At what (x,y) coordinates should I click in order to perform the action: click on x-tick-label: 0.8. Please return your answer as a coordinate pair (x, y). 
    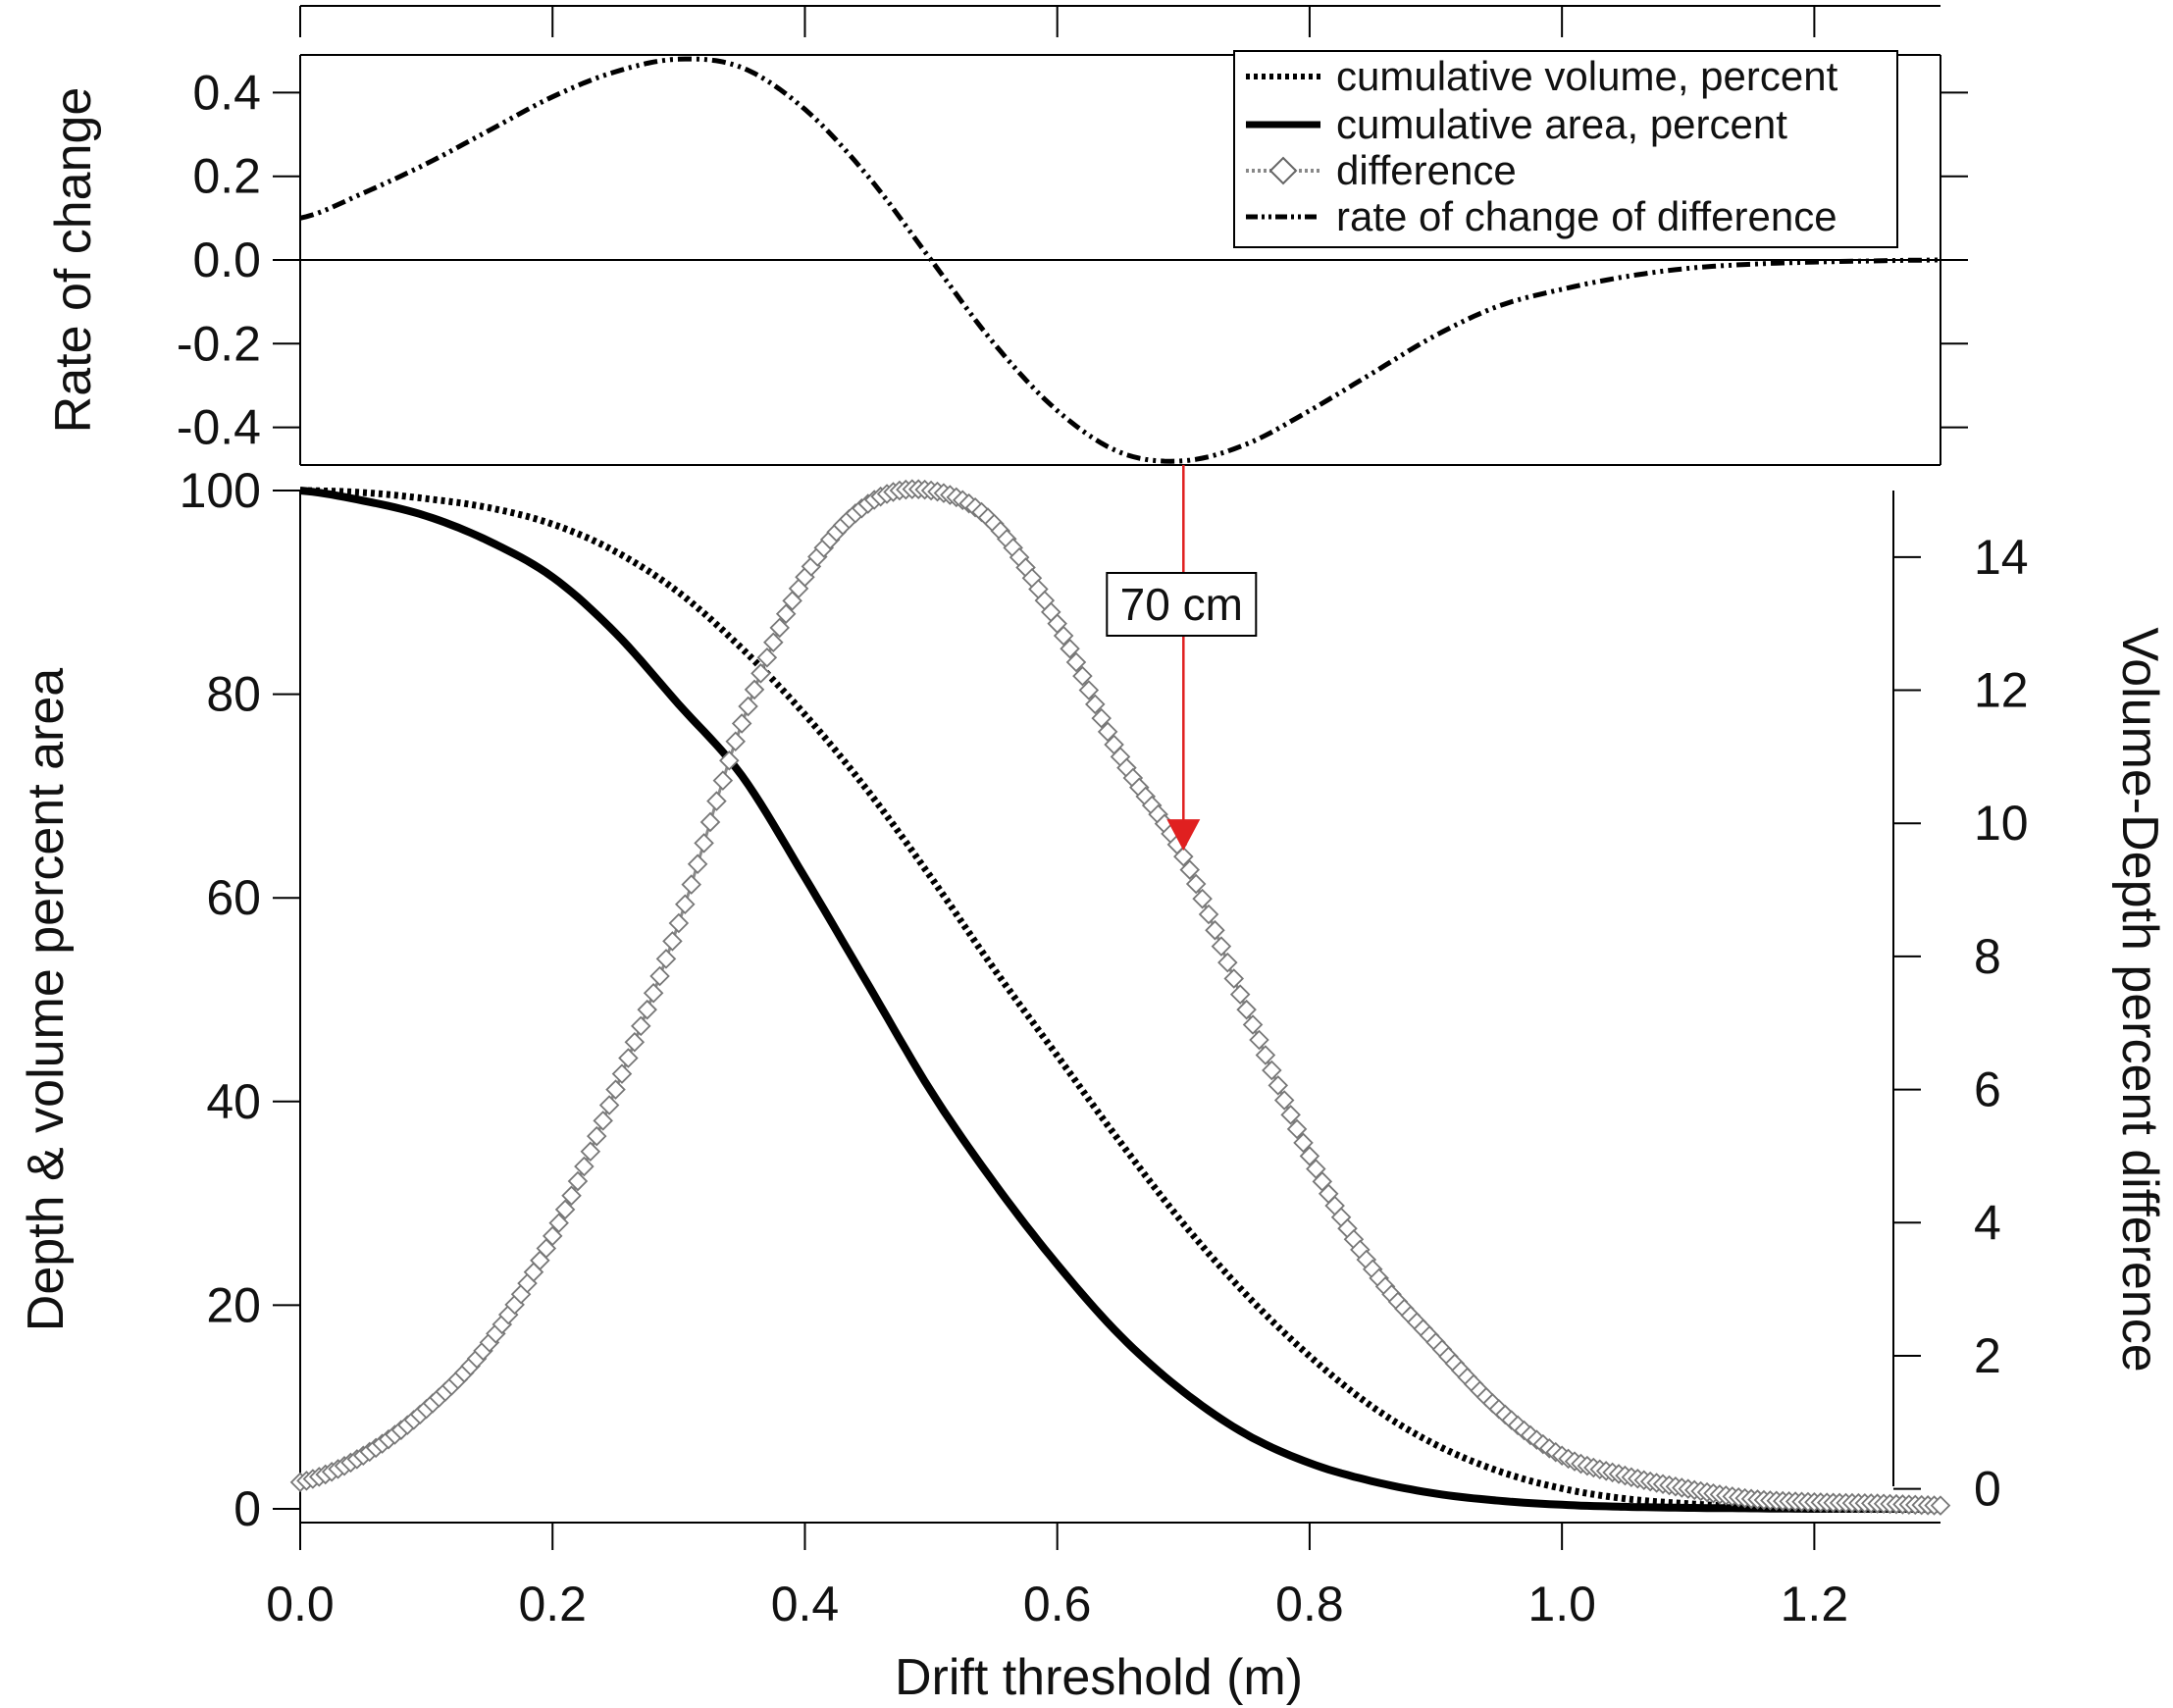
    Looking at the image, I should click on (1309, 1604).